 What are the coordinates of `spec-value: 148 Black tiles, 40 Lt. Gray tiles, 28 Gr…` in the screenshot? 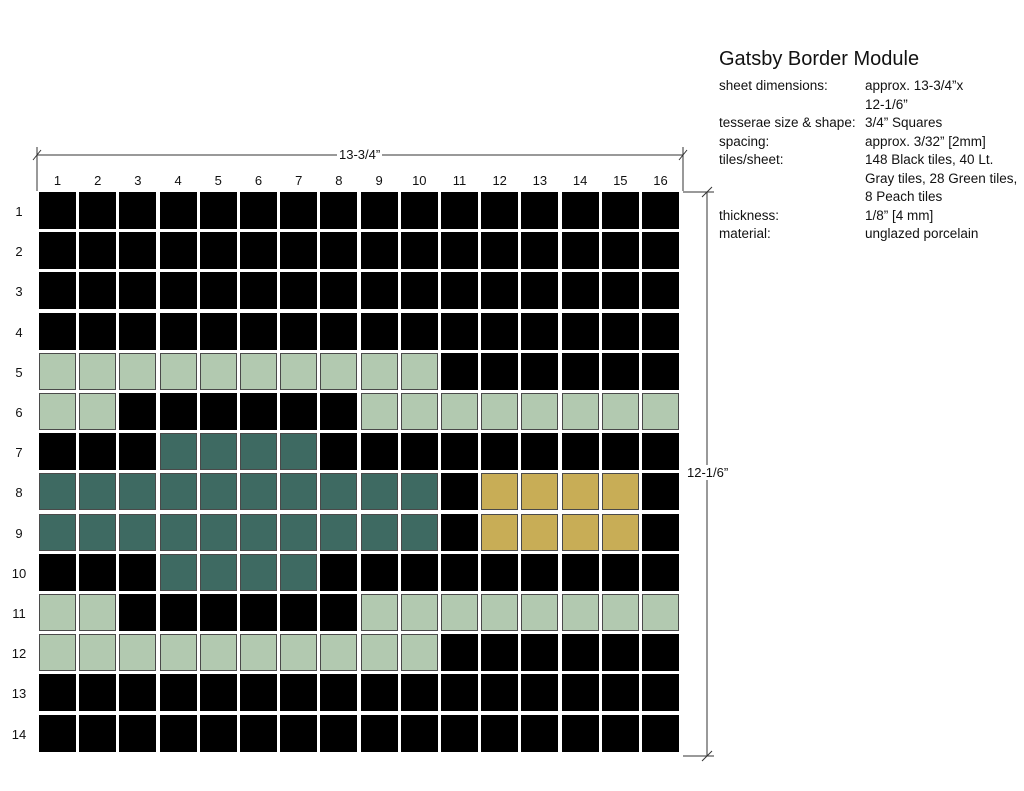 It's located at (944, 179).